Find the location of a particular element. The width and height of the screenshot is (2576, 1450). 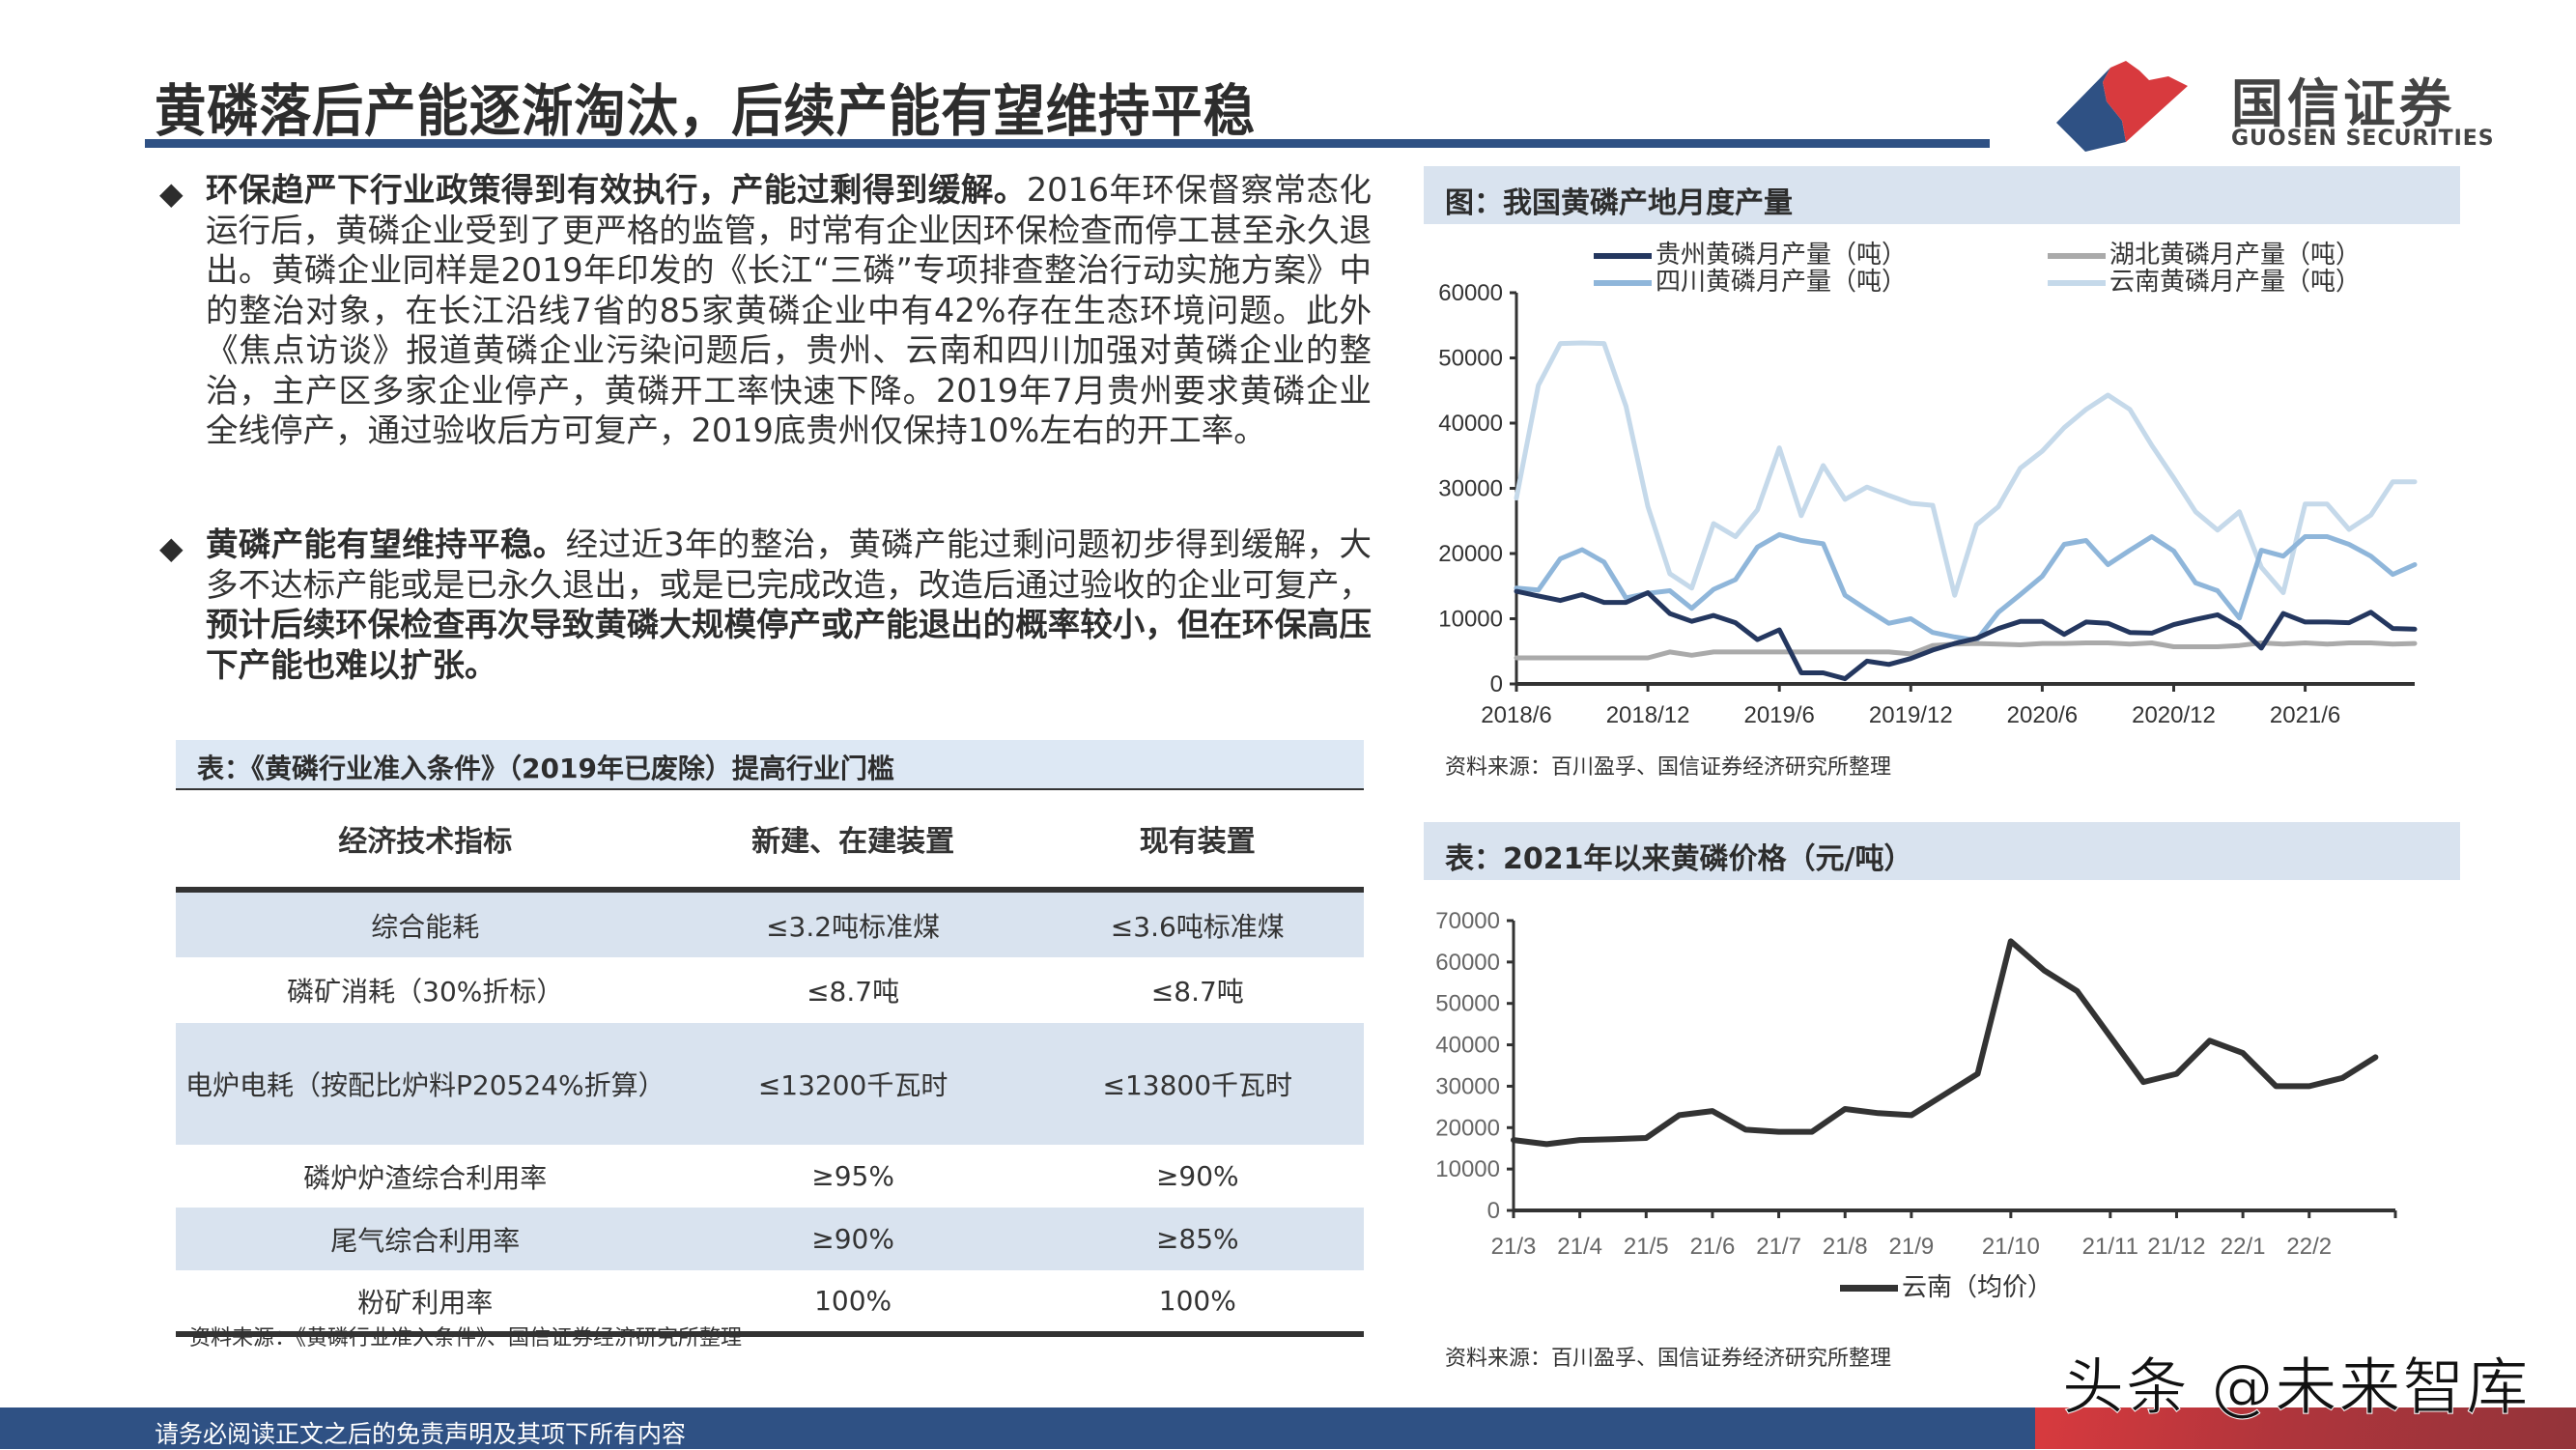

col-header-new: 新建、在建装置 is located at coordinates (853, 842).